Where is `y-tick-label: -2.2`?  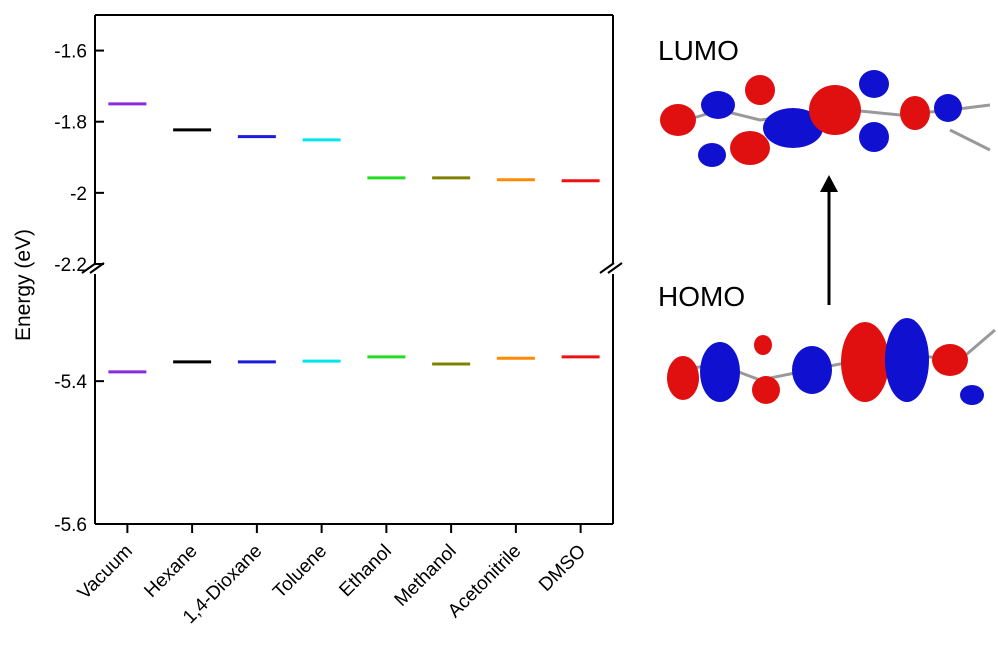 y-tick-label: -2.2 is located at coordinates (70, 265).